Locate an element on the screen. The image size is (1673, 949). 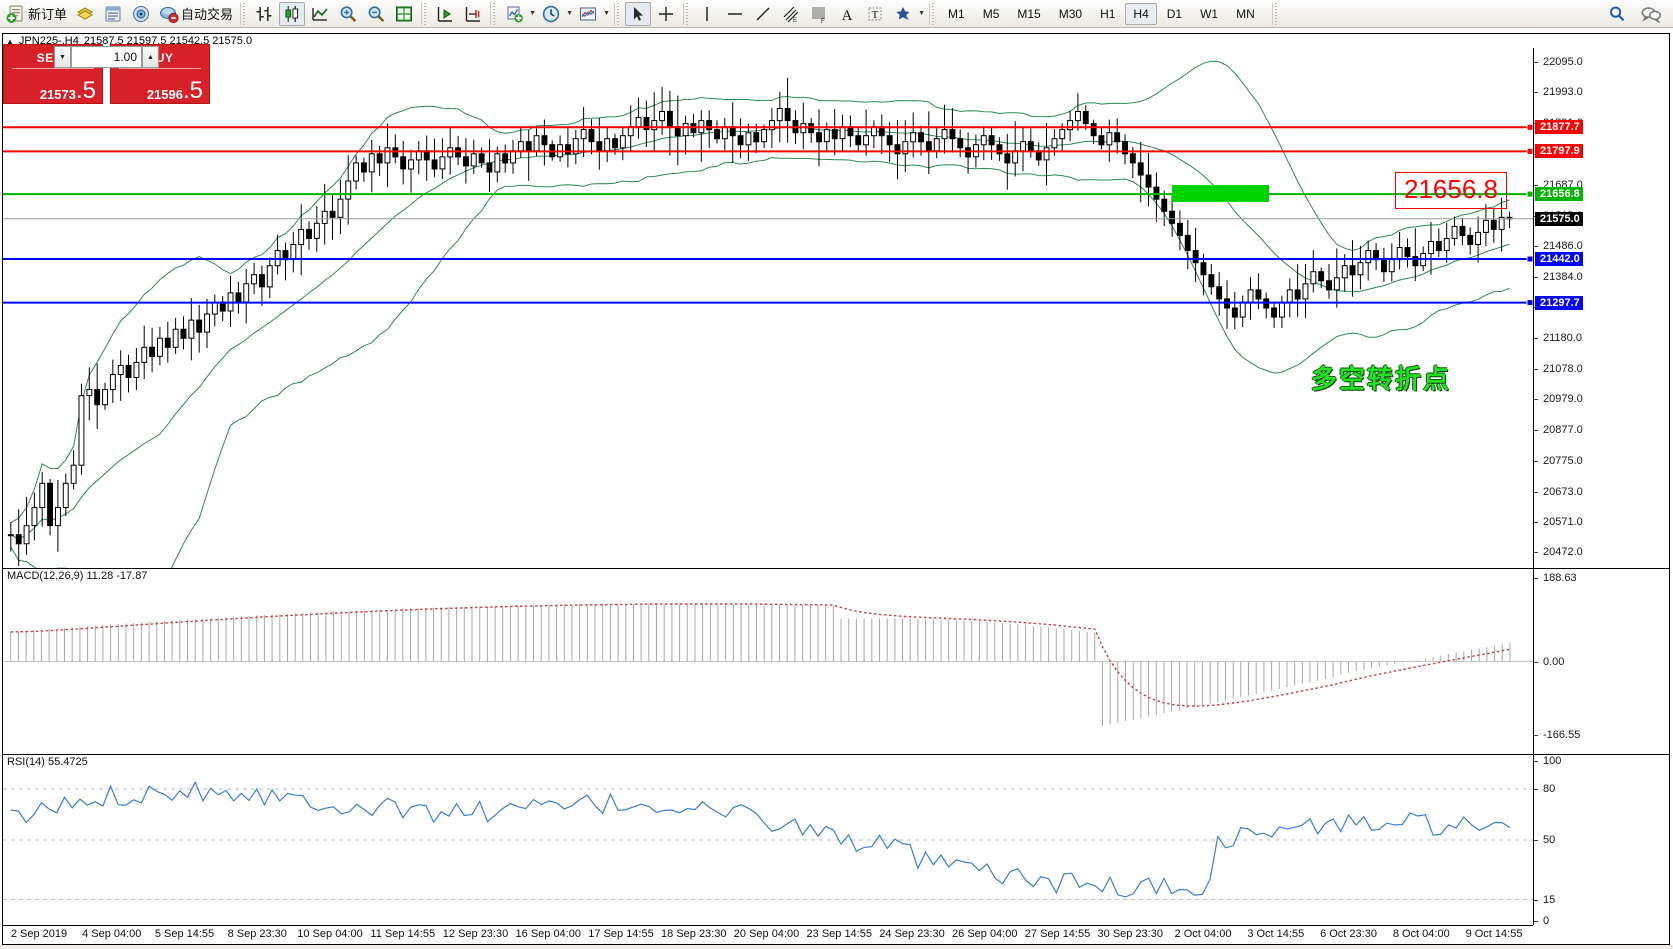
shapes-dropdown-caret: ▼ is located at coordinates (921, 13).